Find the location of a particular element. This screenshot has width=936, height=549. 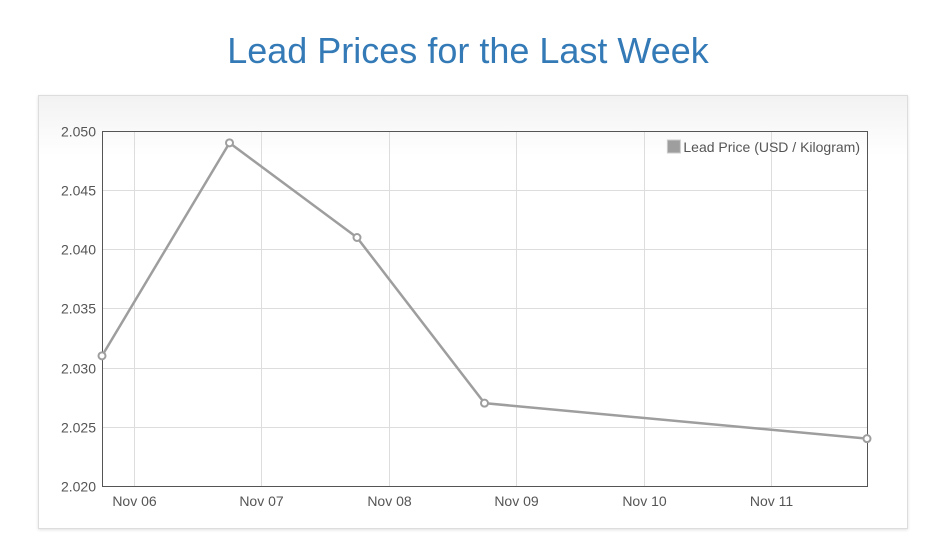

x-tick-label: Nov 07 is located at coordinates (261, 501).